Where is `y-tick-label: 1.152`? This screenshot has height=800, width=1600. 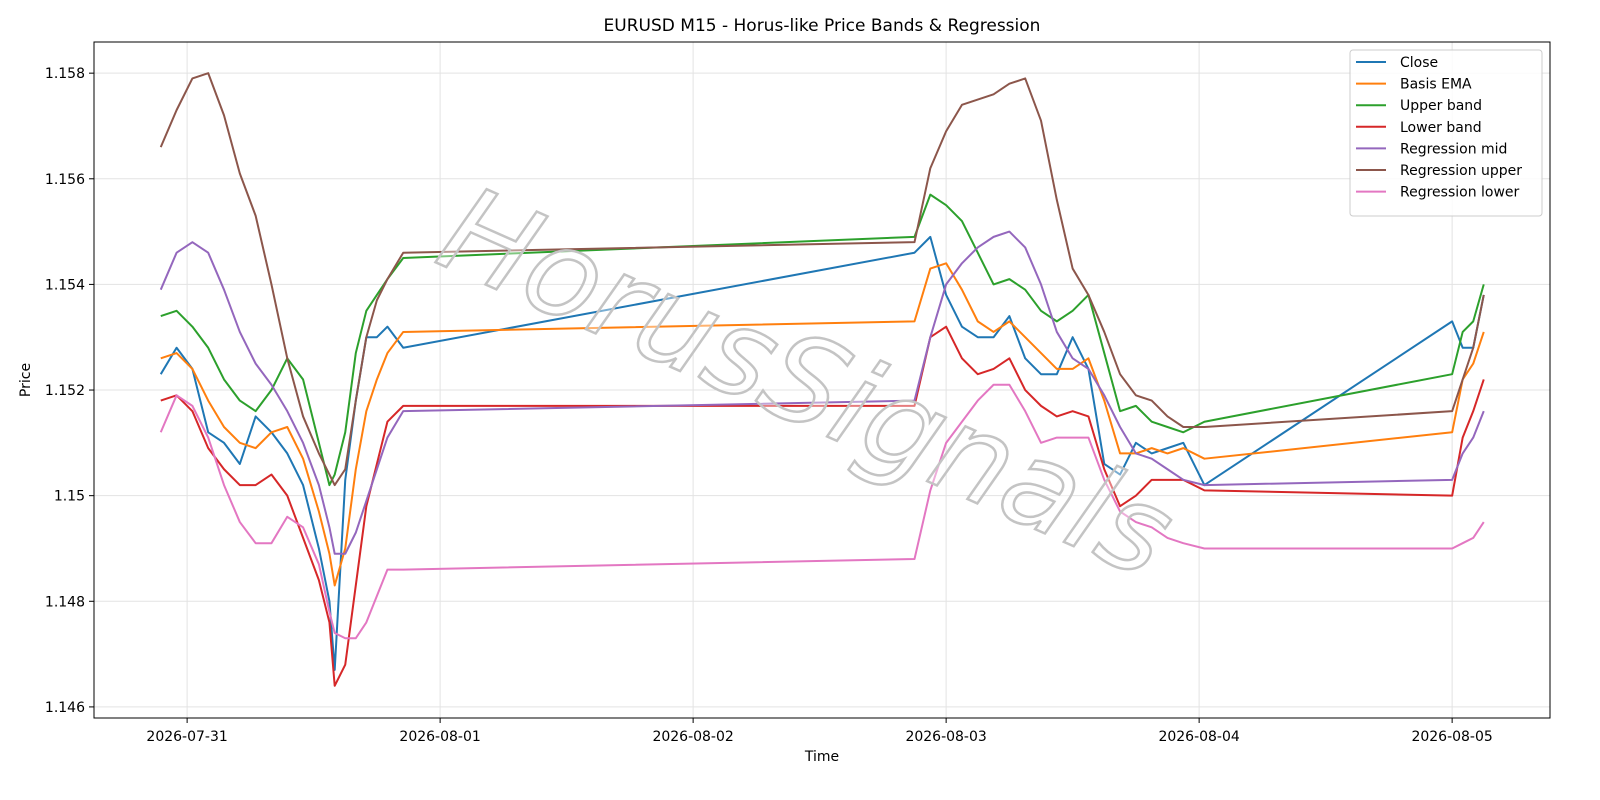 y-tick-label: 1.152 is located at coordinates (65, 391).